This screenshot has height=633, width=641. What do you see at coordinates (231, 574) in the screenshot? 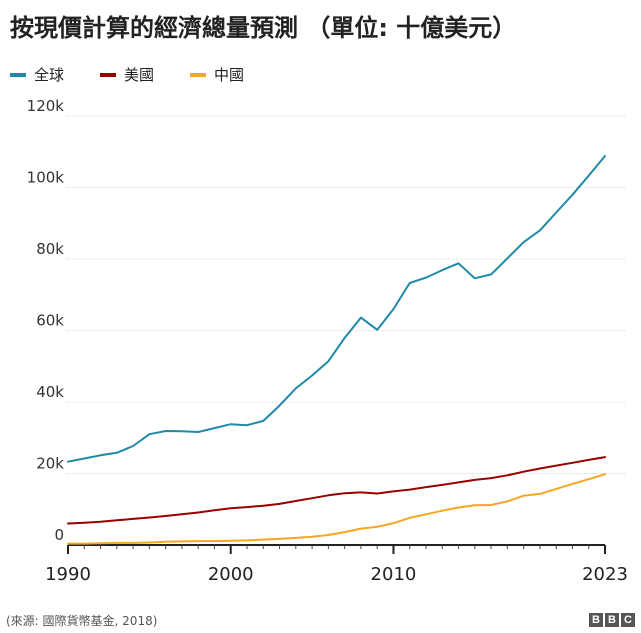
I see `x-tick-label: 2000` at bounding box center [231, 574].